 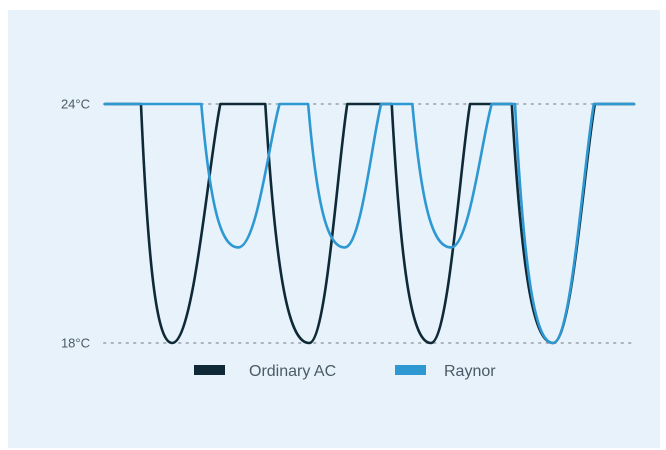 What do you see at coordinates (75, 104) in the screenshot?
I see `y-tick-label-24: 24°C` at bounding box center [75, 104].